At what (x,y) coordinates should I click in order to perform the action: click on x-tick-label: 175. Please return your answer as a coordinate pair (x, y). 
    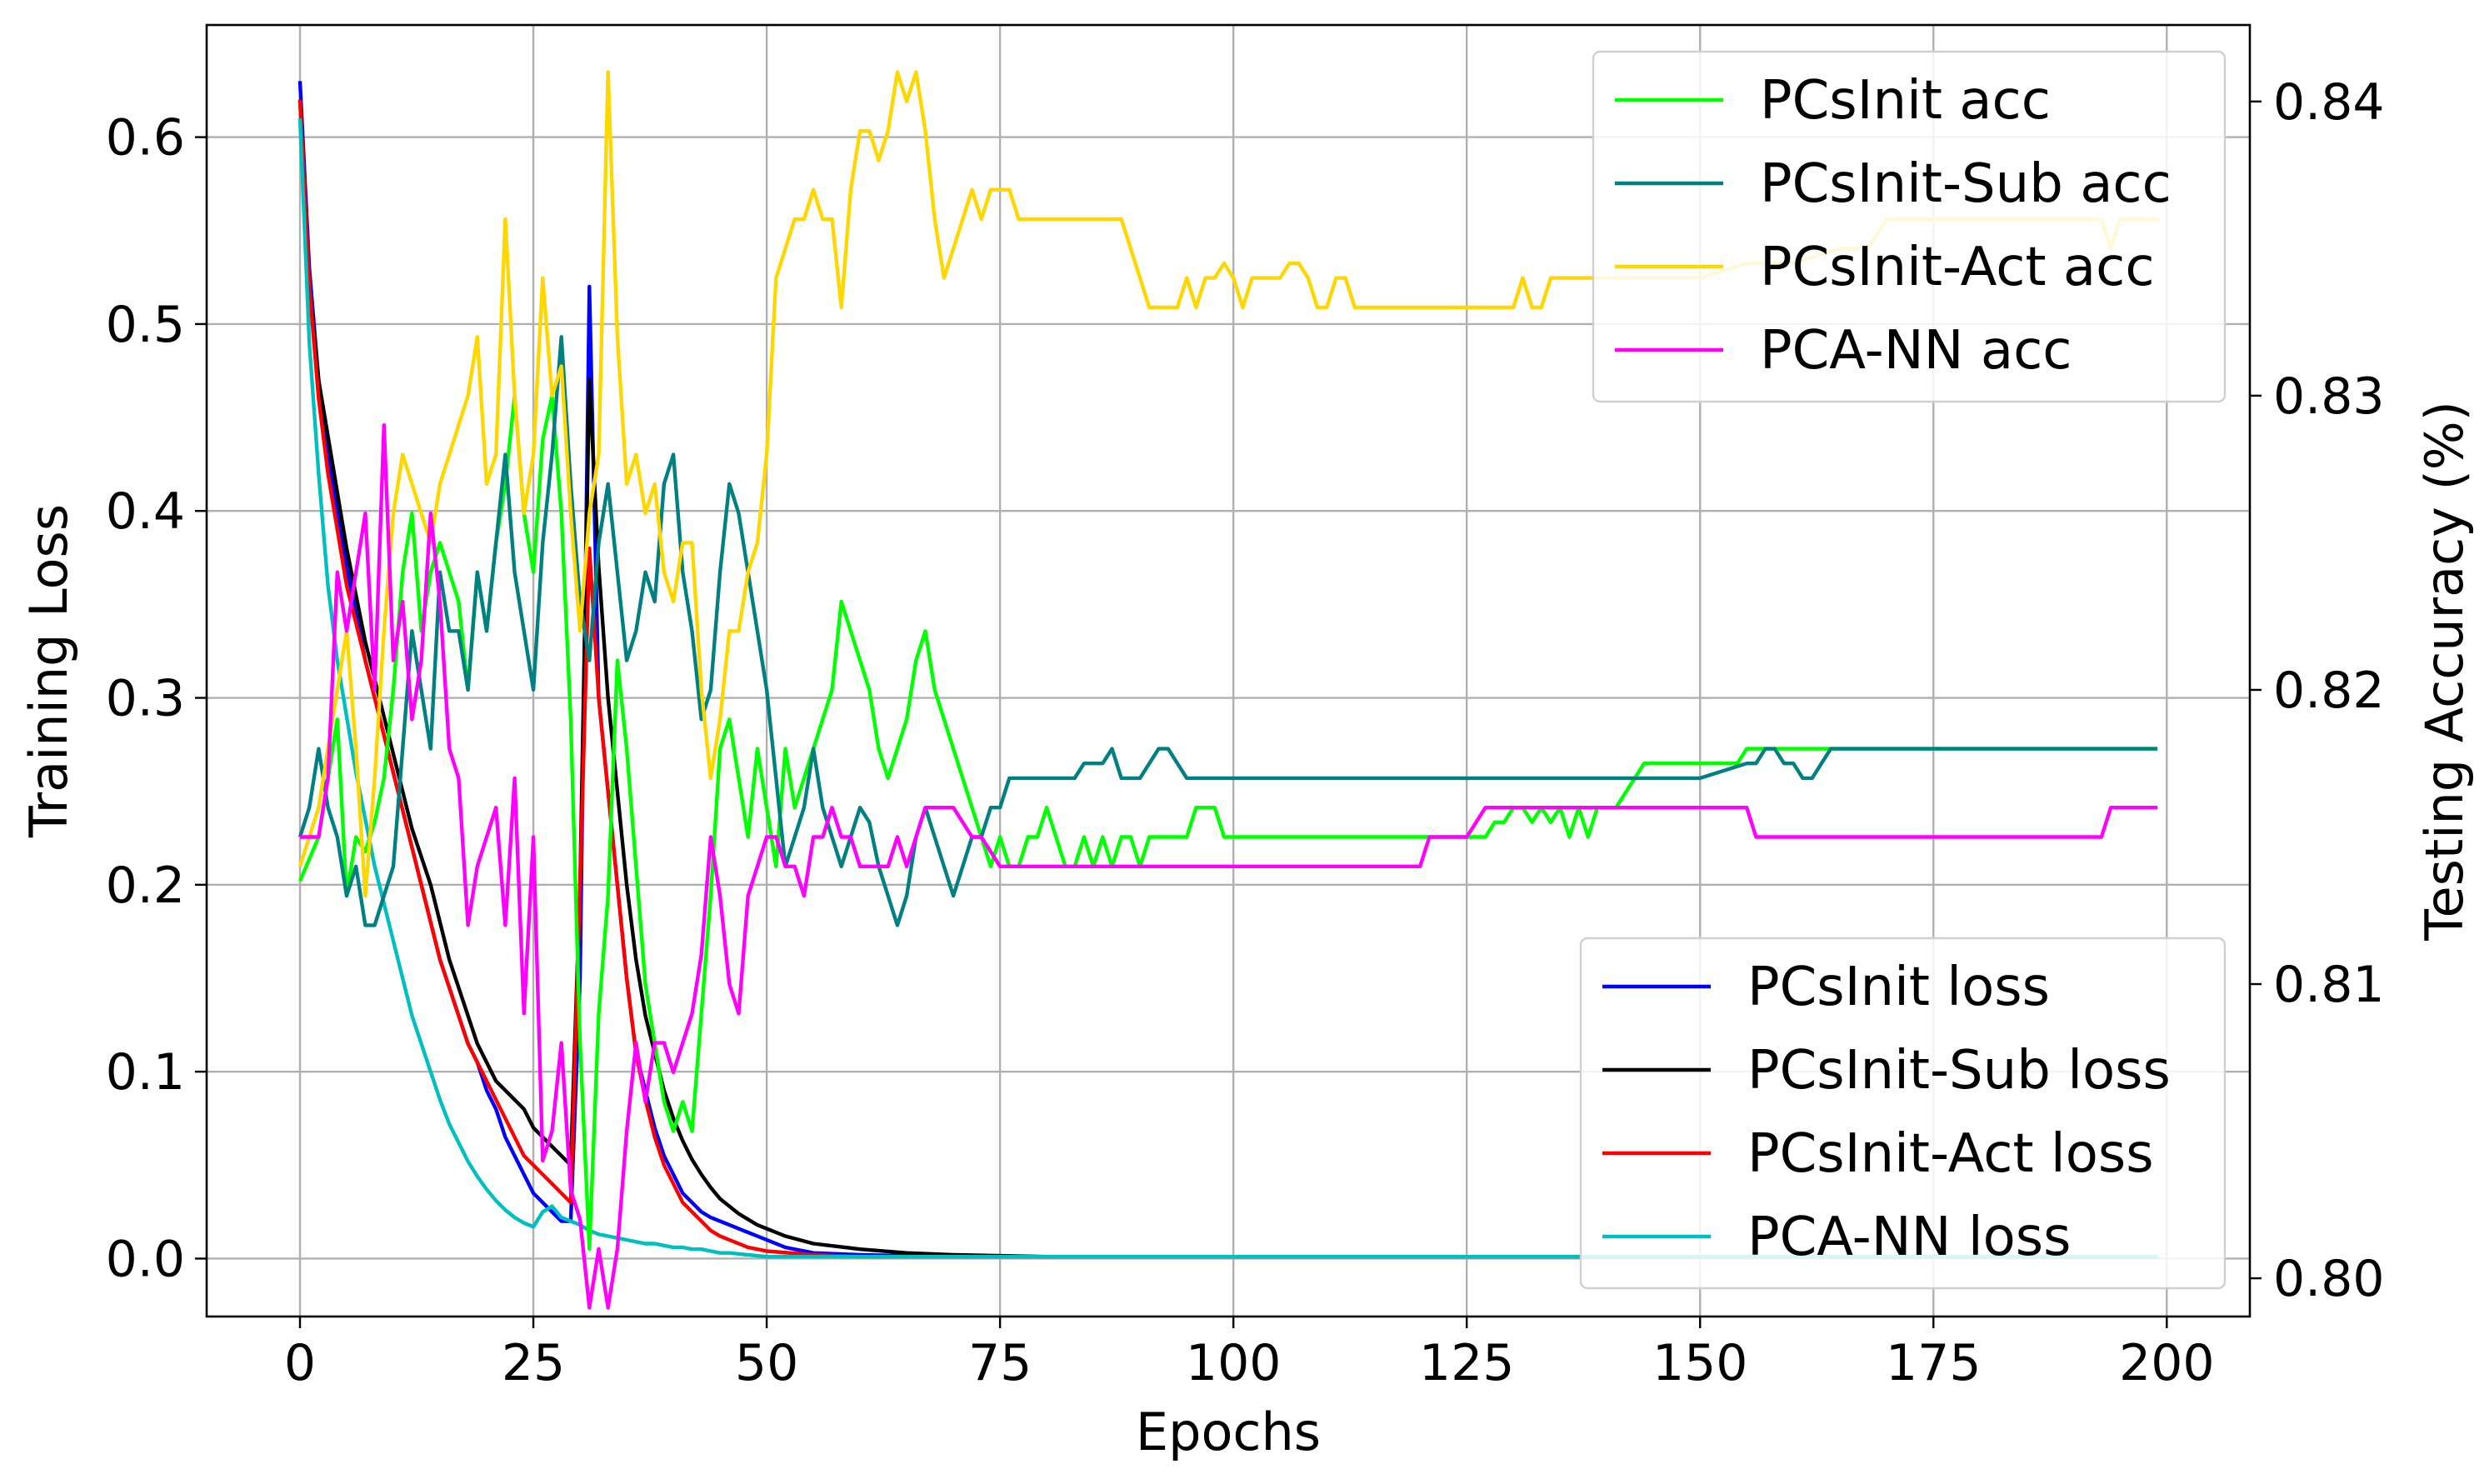
    Looking at the image, I should click on (1934, 1363).